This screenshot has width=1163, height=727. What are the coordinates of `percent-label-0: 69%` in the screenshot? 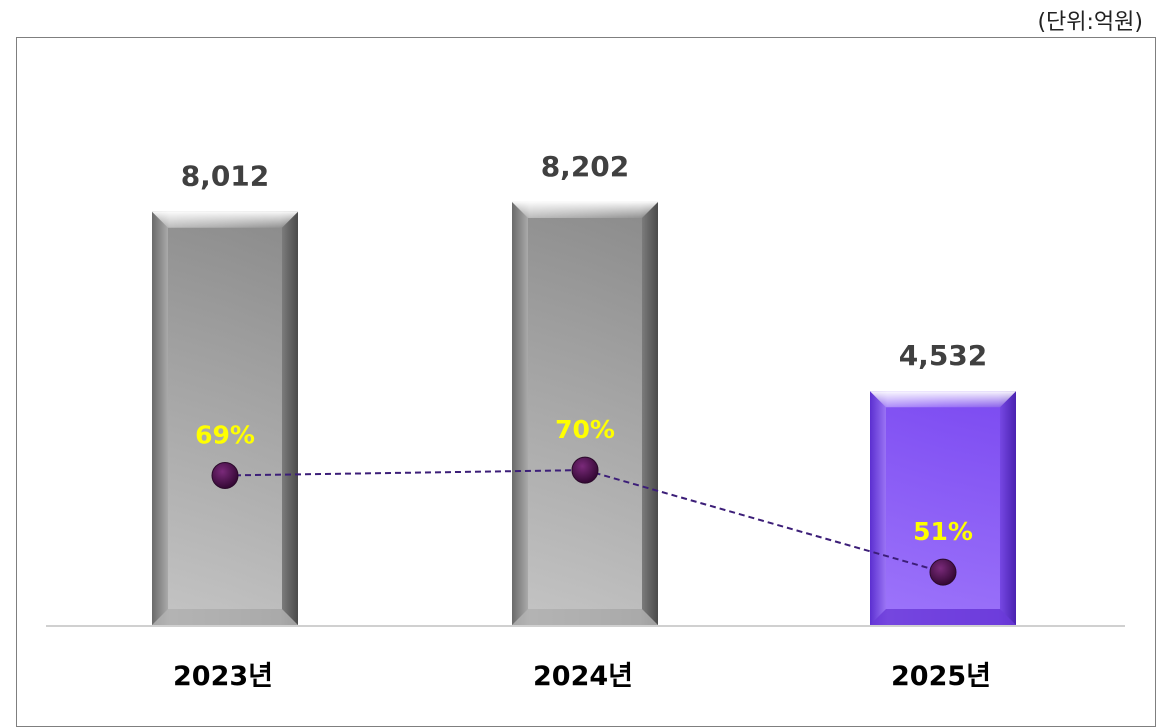 It's located at (225, 434).